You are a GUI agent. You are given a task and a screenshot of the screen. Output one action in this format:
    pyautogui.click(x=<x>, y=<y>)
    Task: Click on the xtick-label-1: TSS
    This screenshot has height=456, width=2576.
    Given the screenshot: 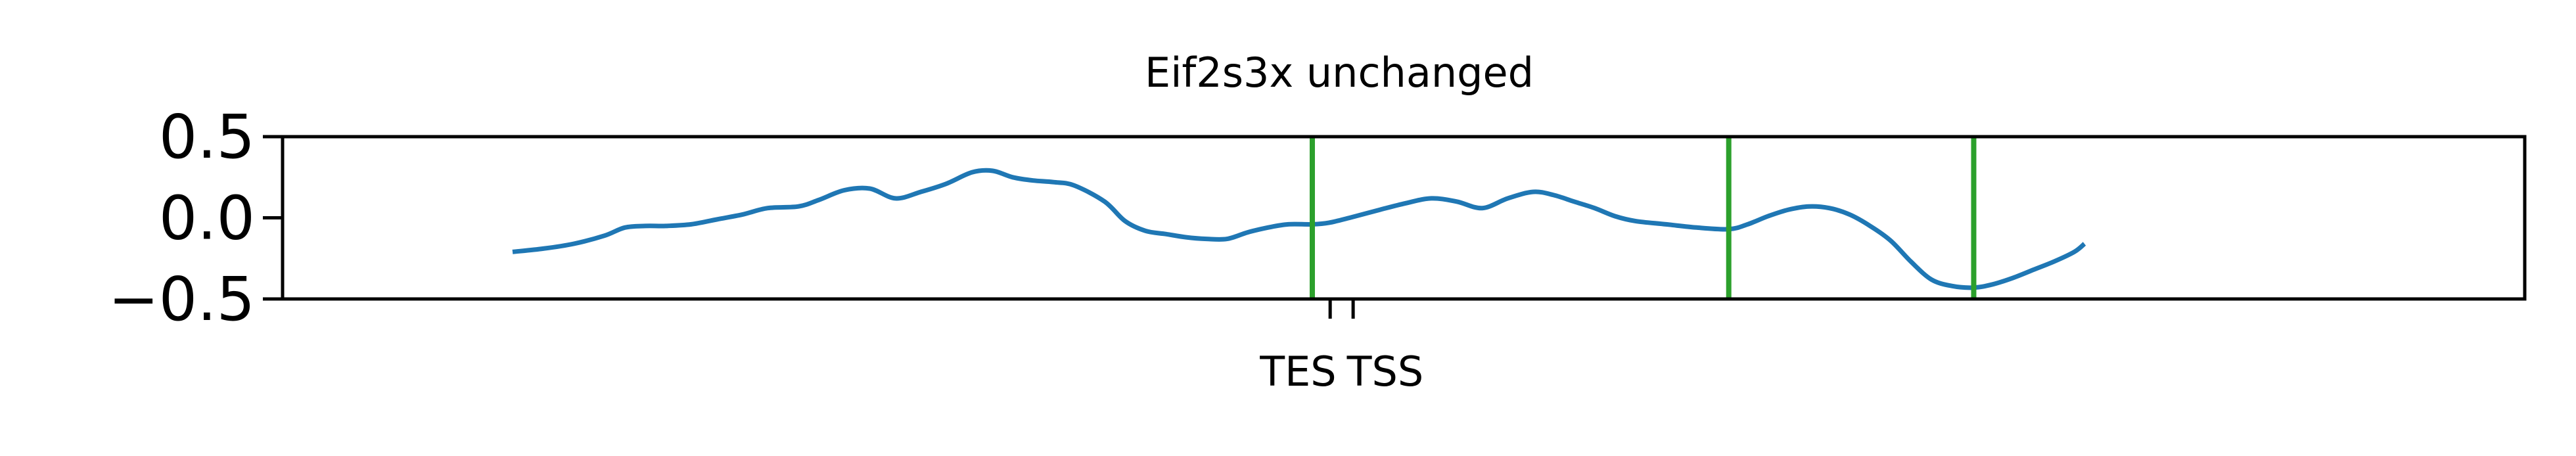 What is the action you would take?
    pyautogui.click(x=1385, y=372)
    